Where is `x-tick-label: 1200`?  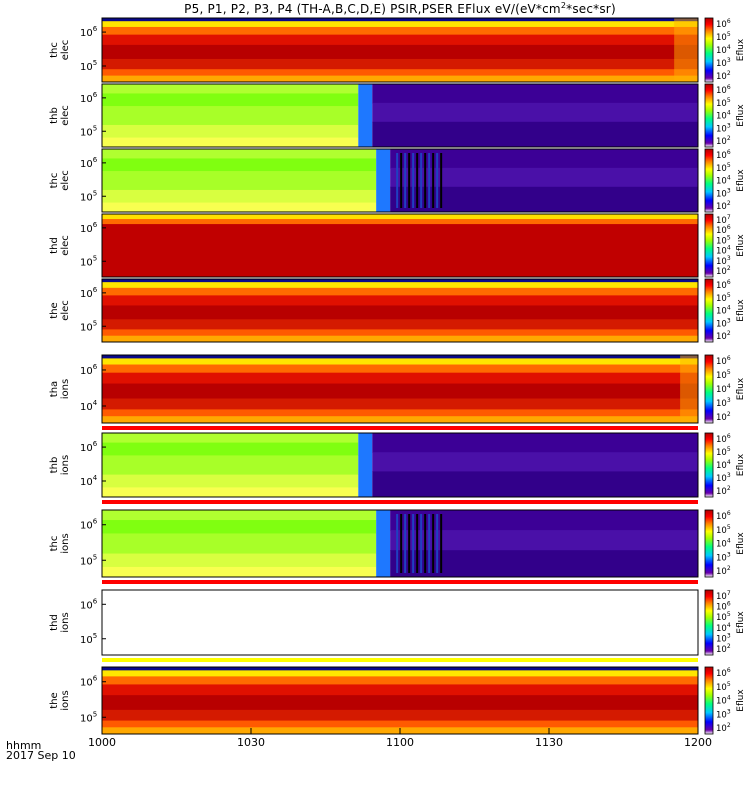
x-tick-label: 1200 is located at coordinates (698, 742).